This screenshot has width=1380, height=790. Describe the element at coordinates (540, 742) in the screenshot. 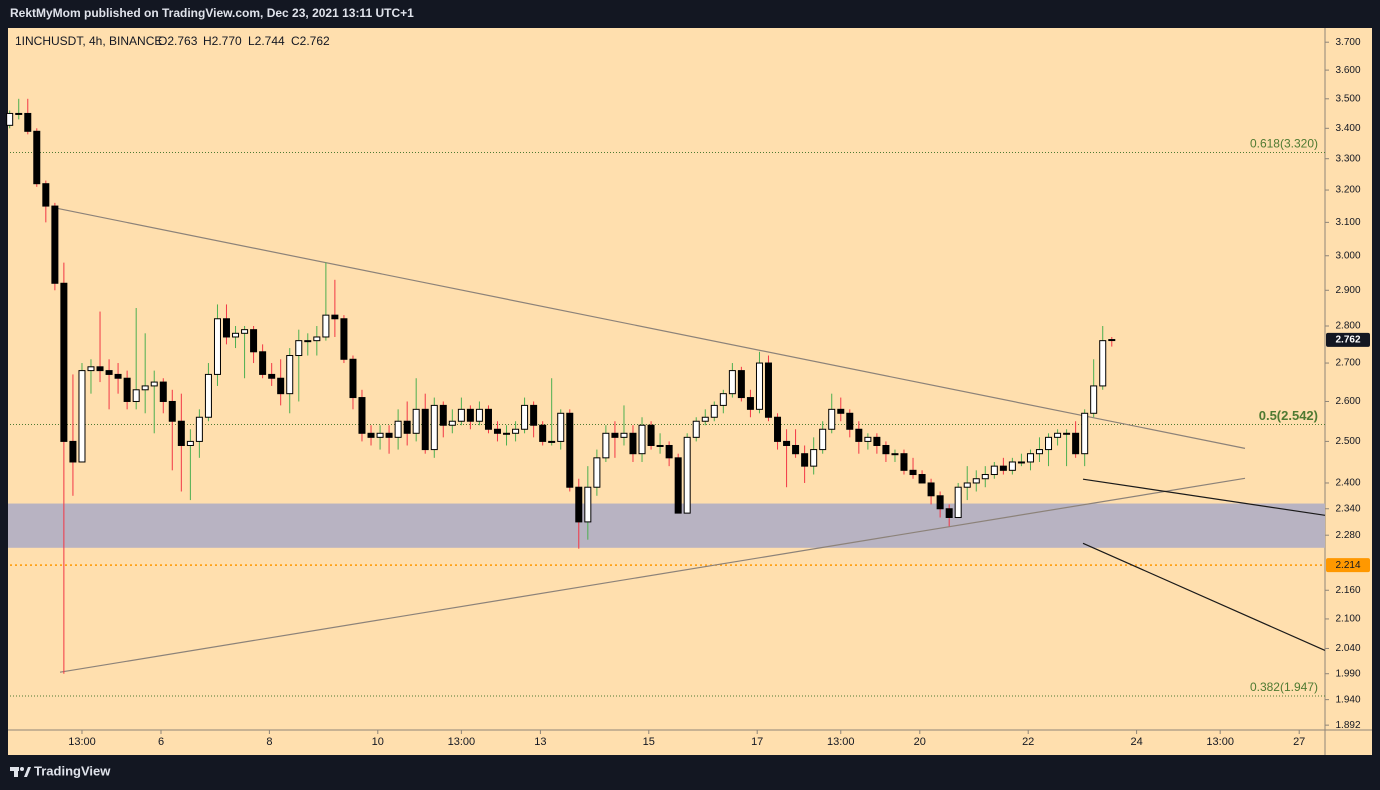

I see `x-tick-label: 13` at that location.